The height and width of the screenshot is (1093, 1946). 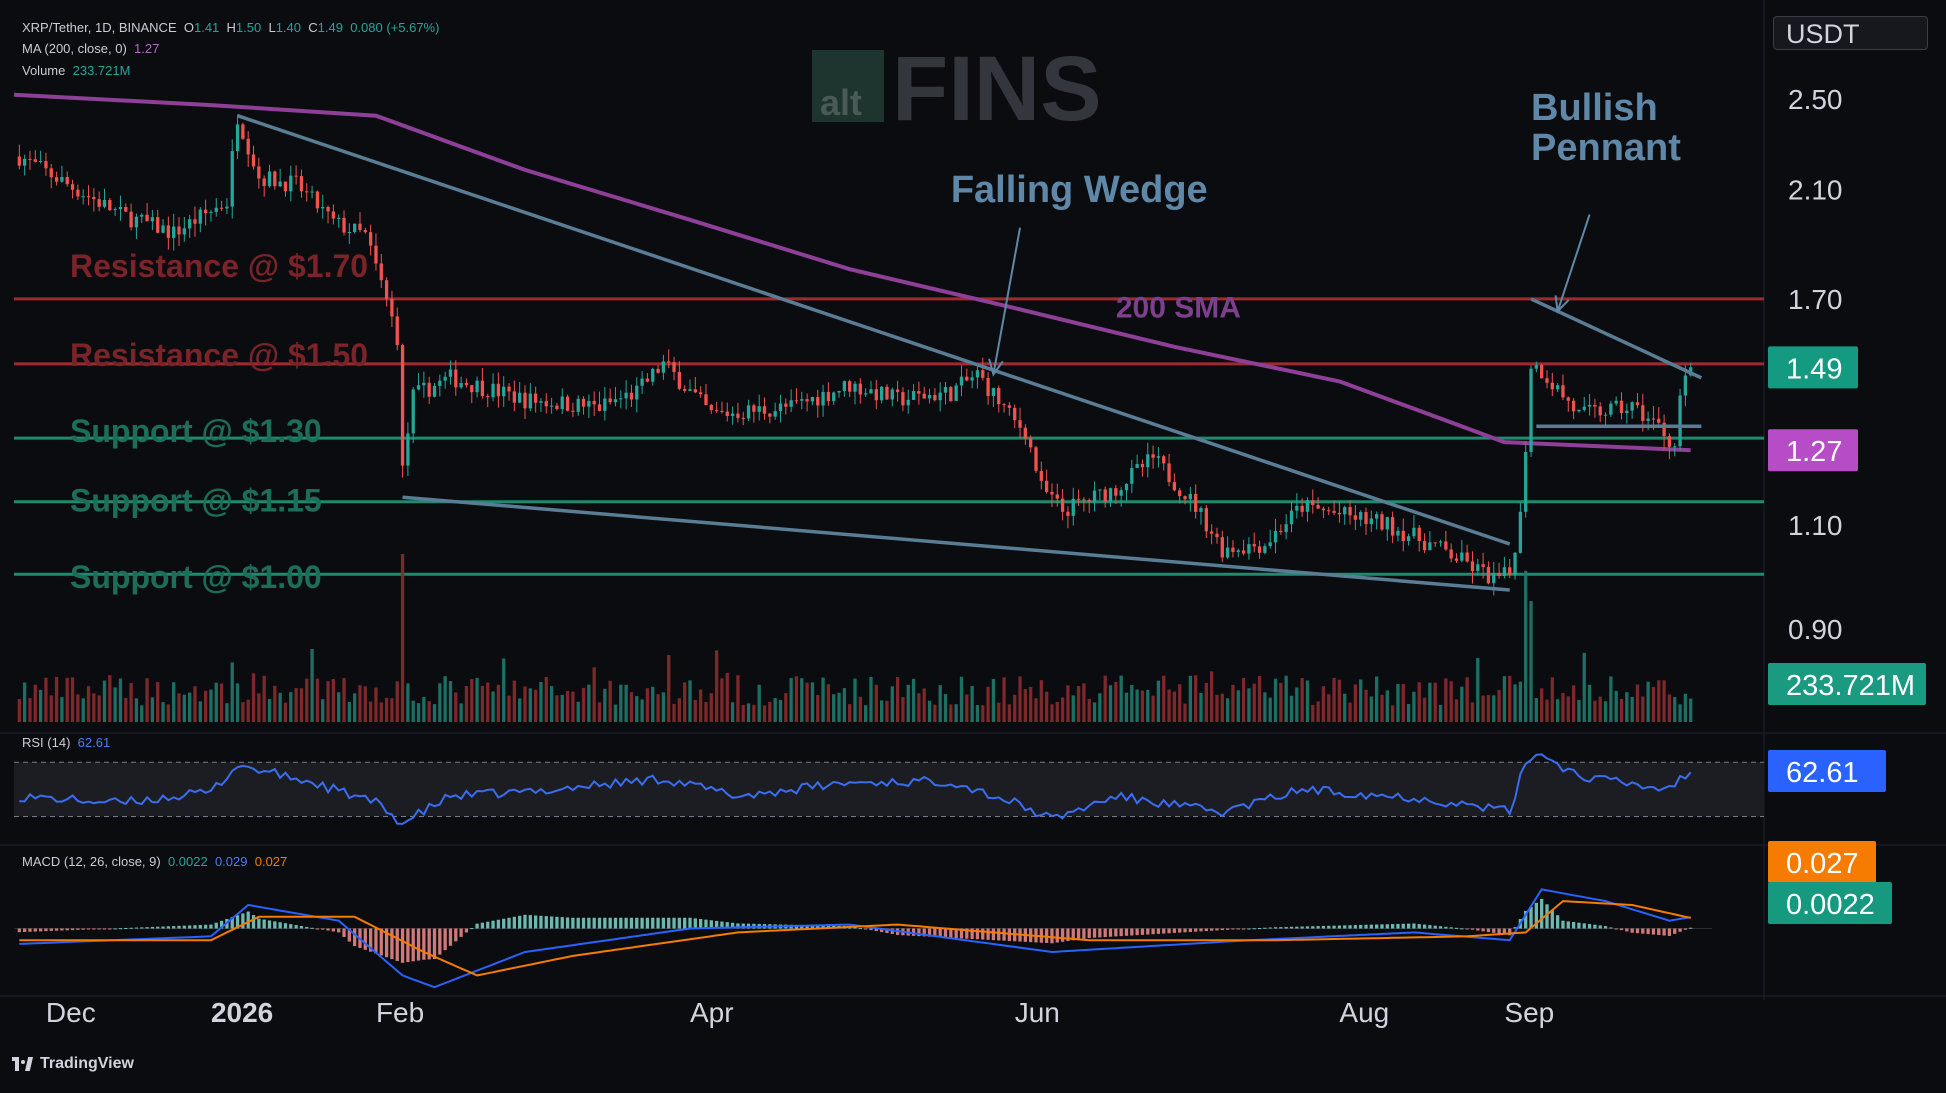 I want to click on time-tick-3: Apr, so click(x=712, y=1012).